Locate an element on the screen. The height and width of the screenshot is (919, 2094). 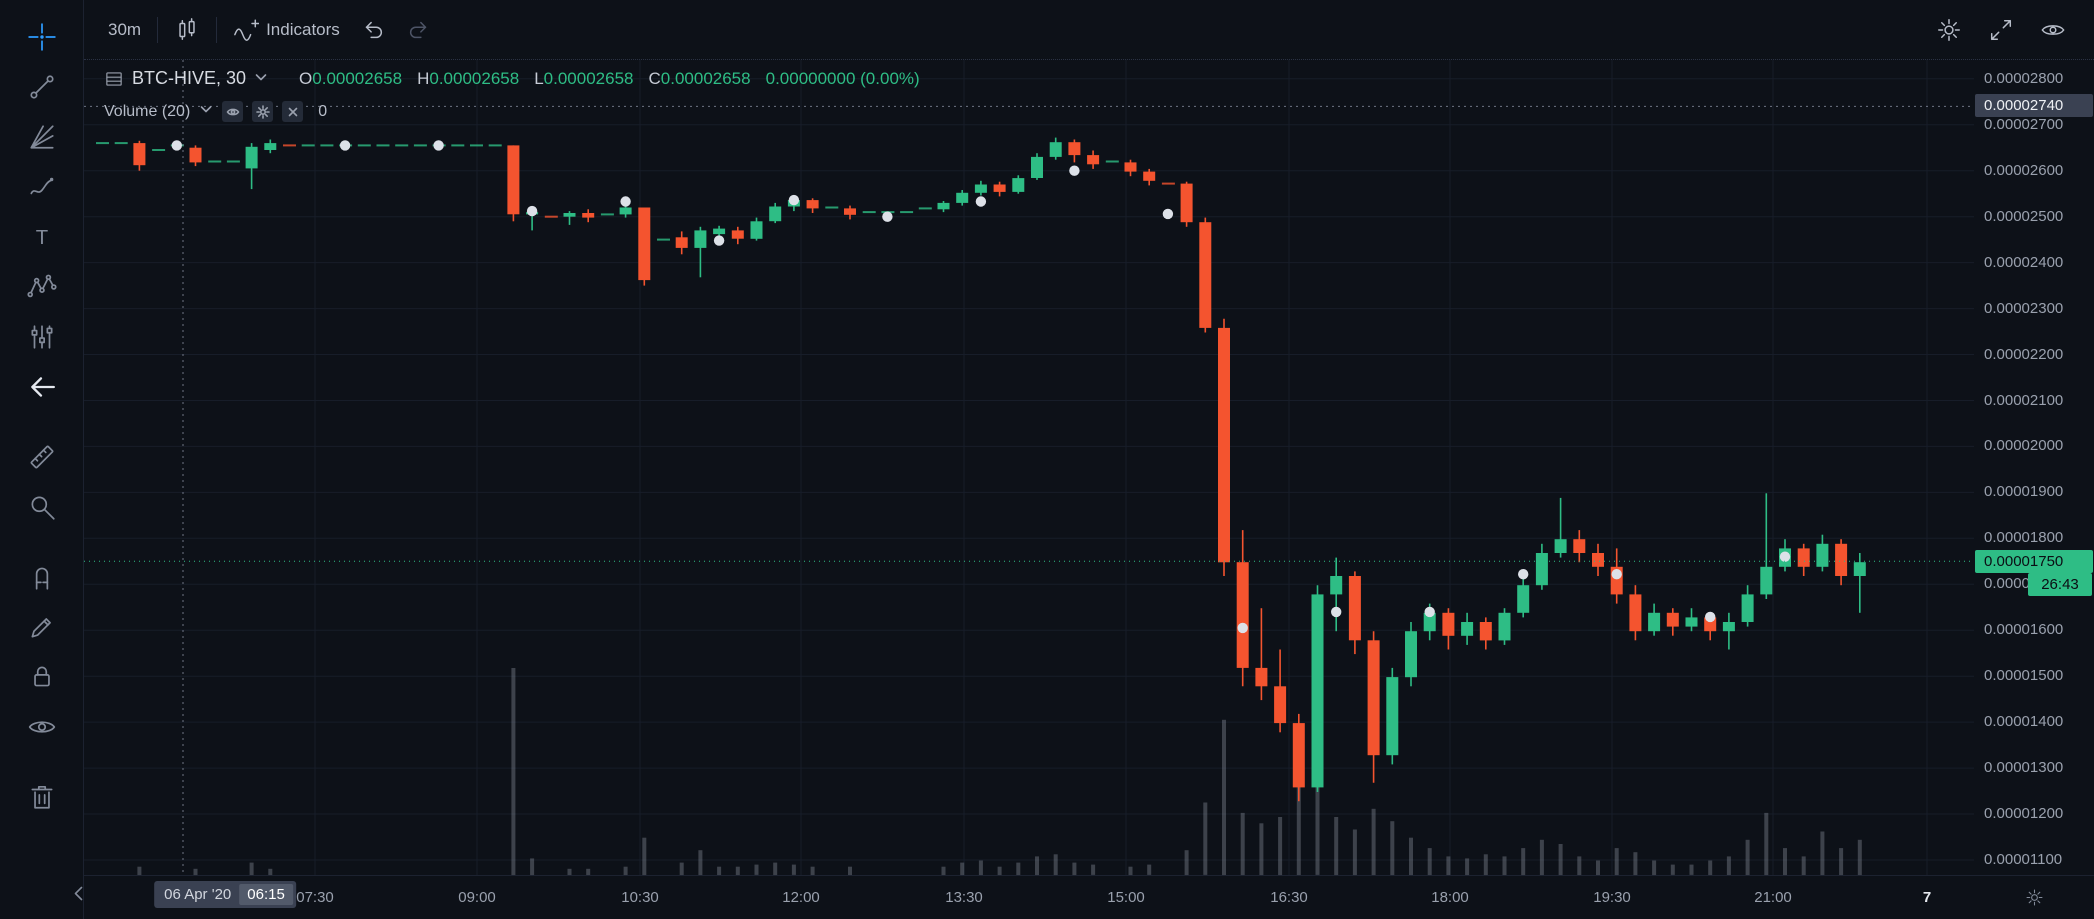
pencil-icon is located at coordinates (41, 628).